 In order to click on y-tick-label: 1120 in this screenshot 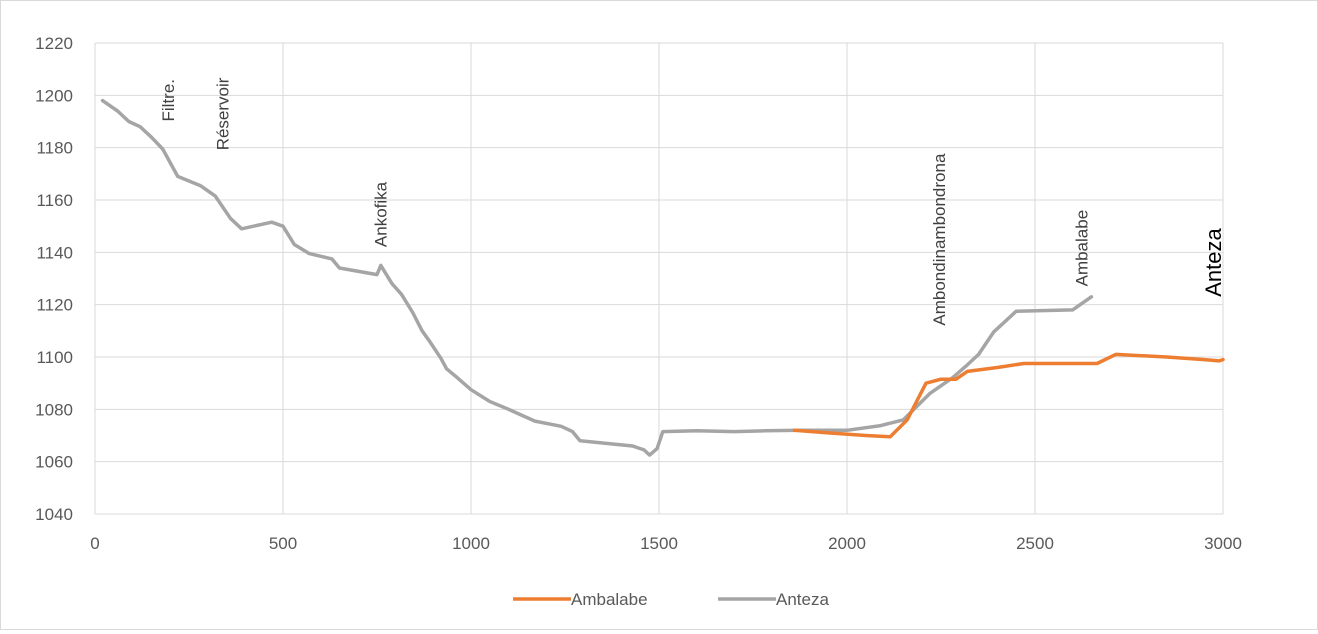, I will do `click(54, 305)`.